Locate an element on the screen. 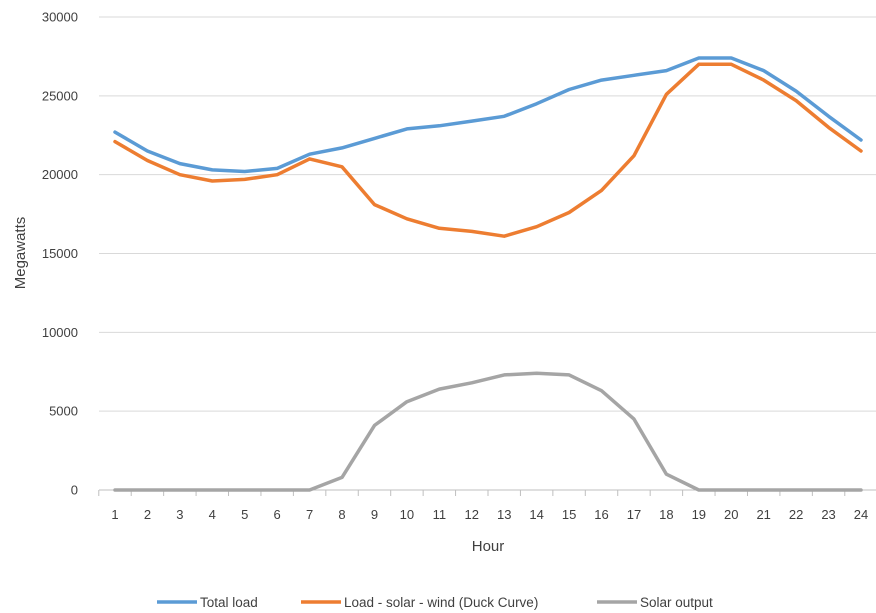  x-tick-label: 7 is located at coordinates (309, 514).